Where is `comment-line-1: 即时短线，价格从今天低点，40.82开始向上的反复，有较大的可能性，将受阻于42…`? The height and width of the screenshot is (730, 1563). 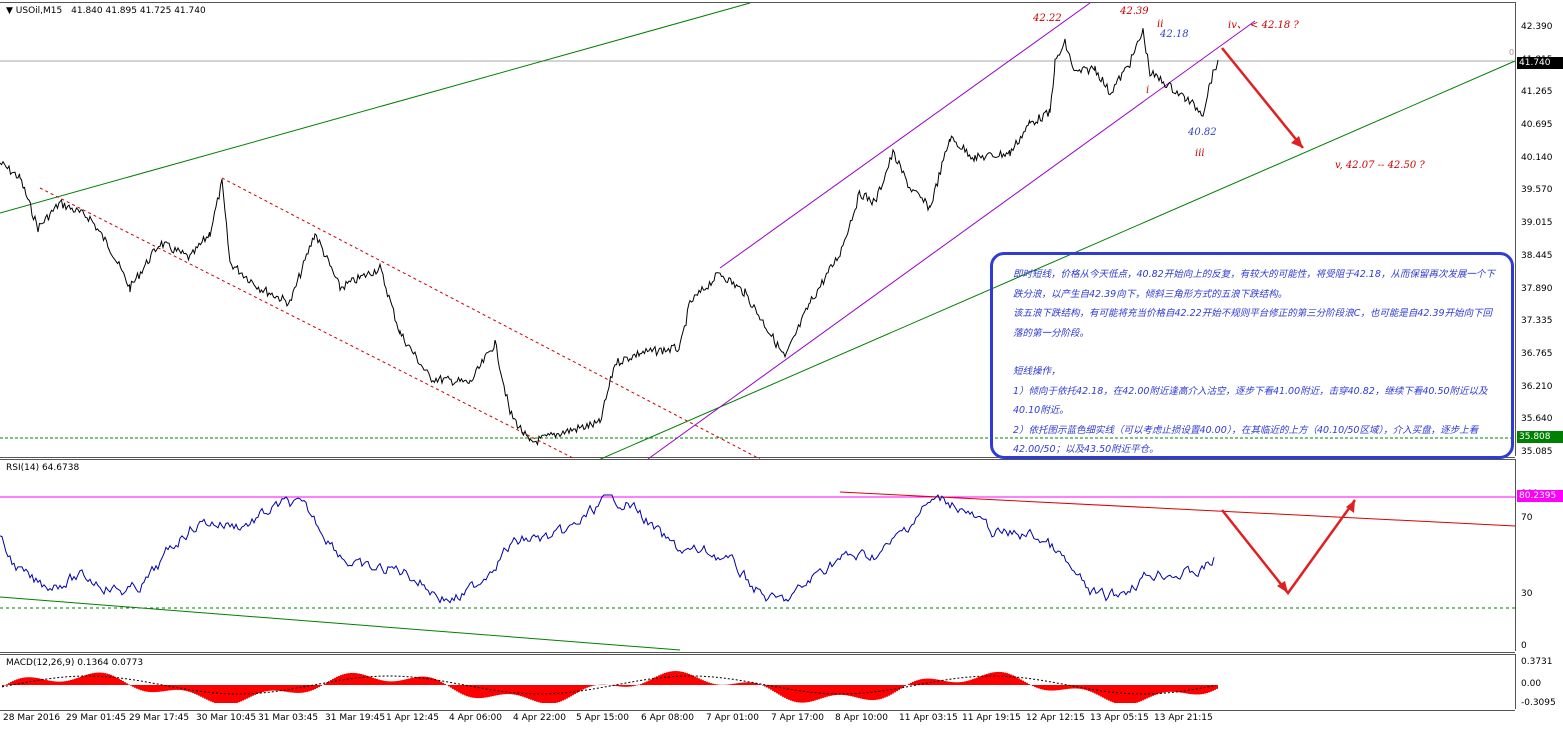 comment-line-1: 即时短线，价格从今天低点，40.82开始向上的反复，有较大的可能性，将受阻于42… is located at coordinates (1254, 284).